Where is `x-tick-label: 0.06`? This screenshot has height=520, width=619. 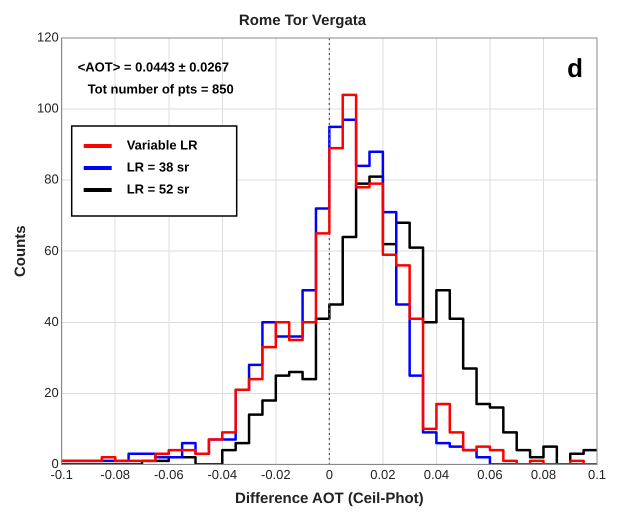
x-tick-label: 0.06 is located at coordinates (490, 474).